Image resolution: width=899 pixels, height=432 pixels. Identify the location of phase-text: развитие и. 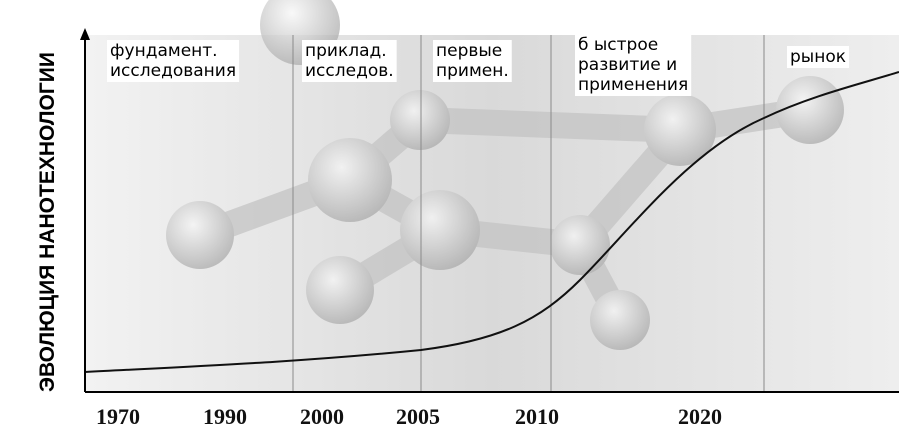
(627, 65).